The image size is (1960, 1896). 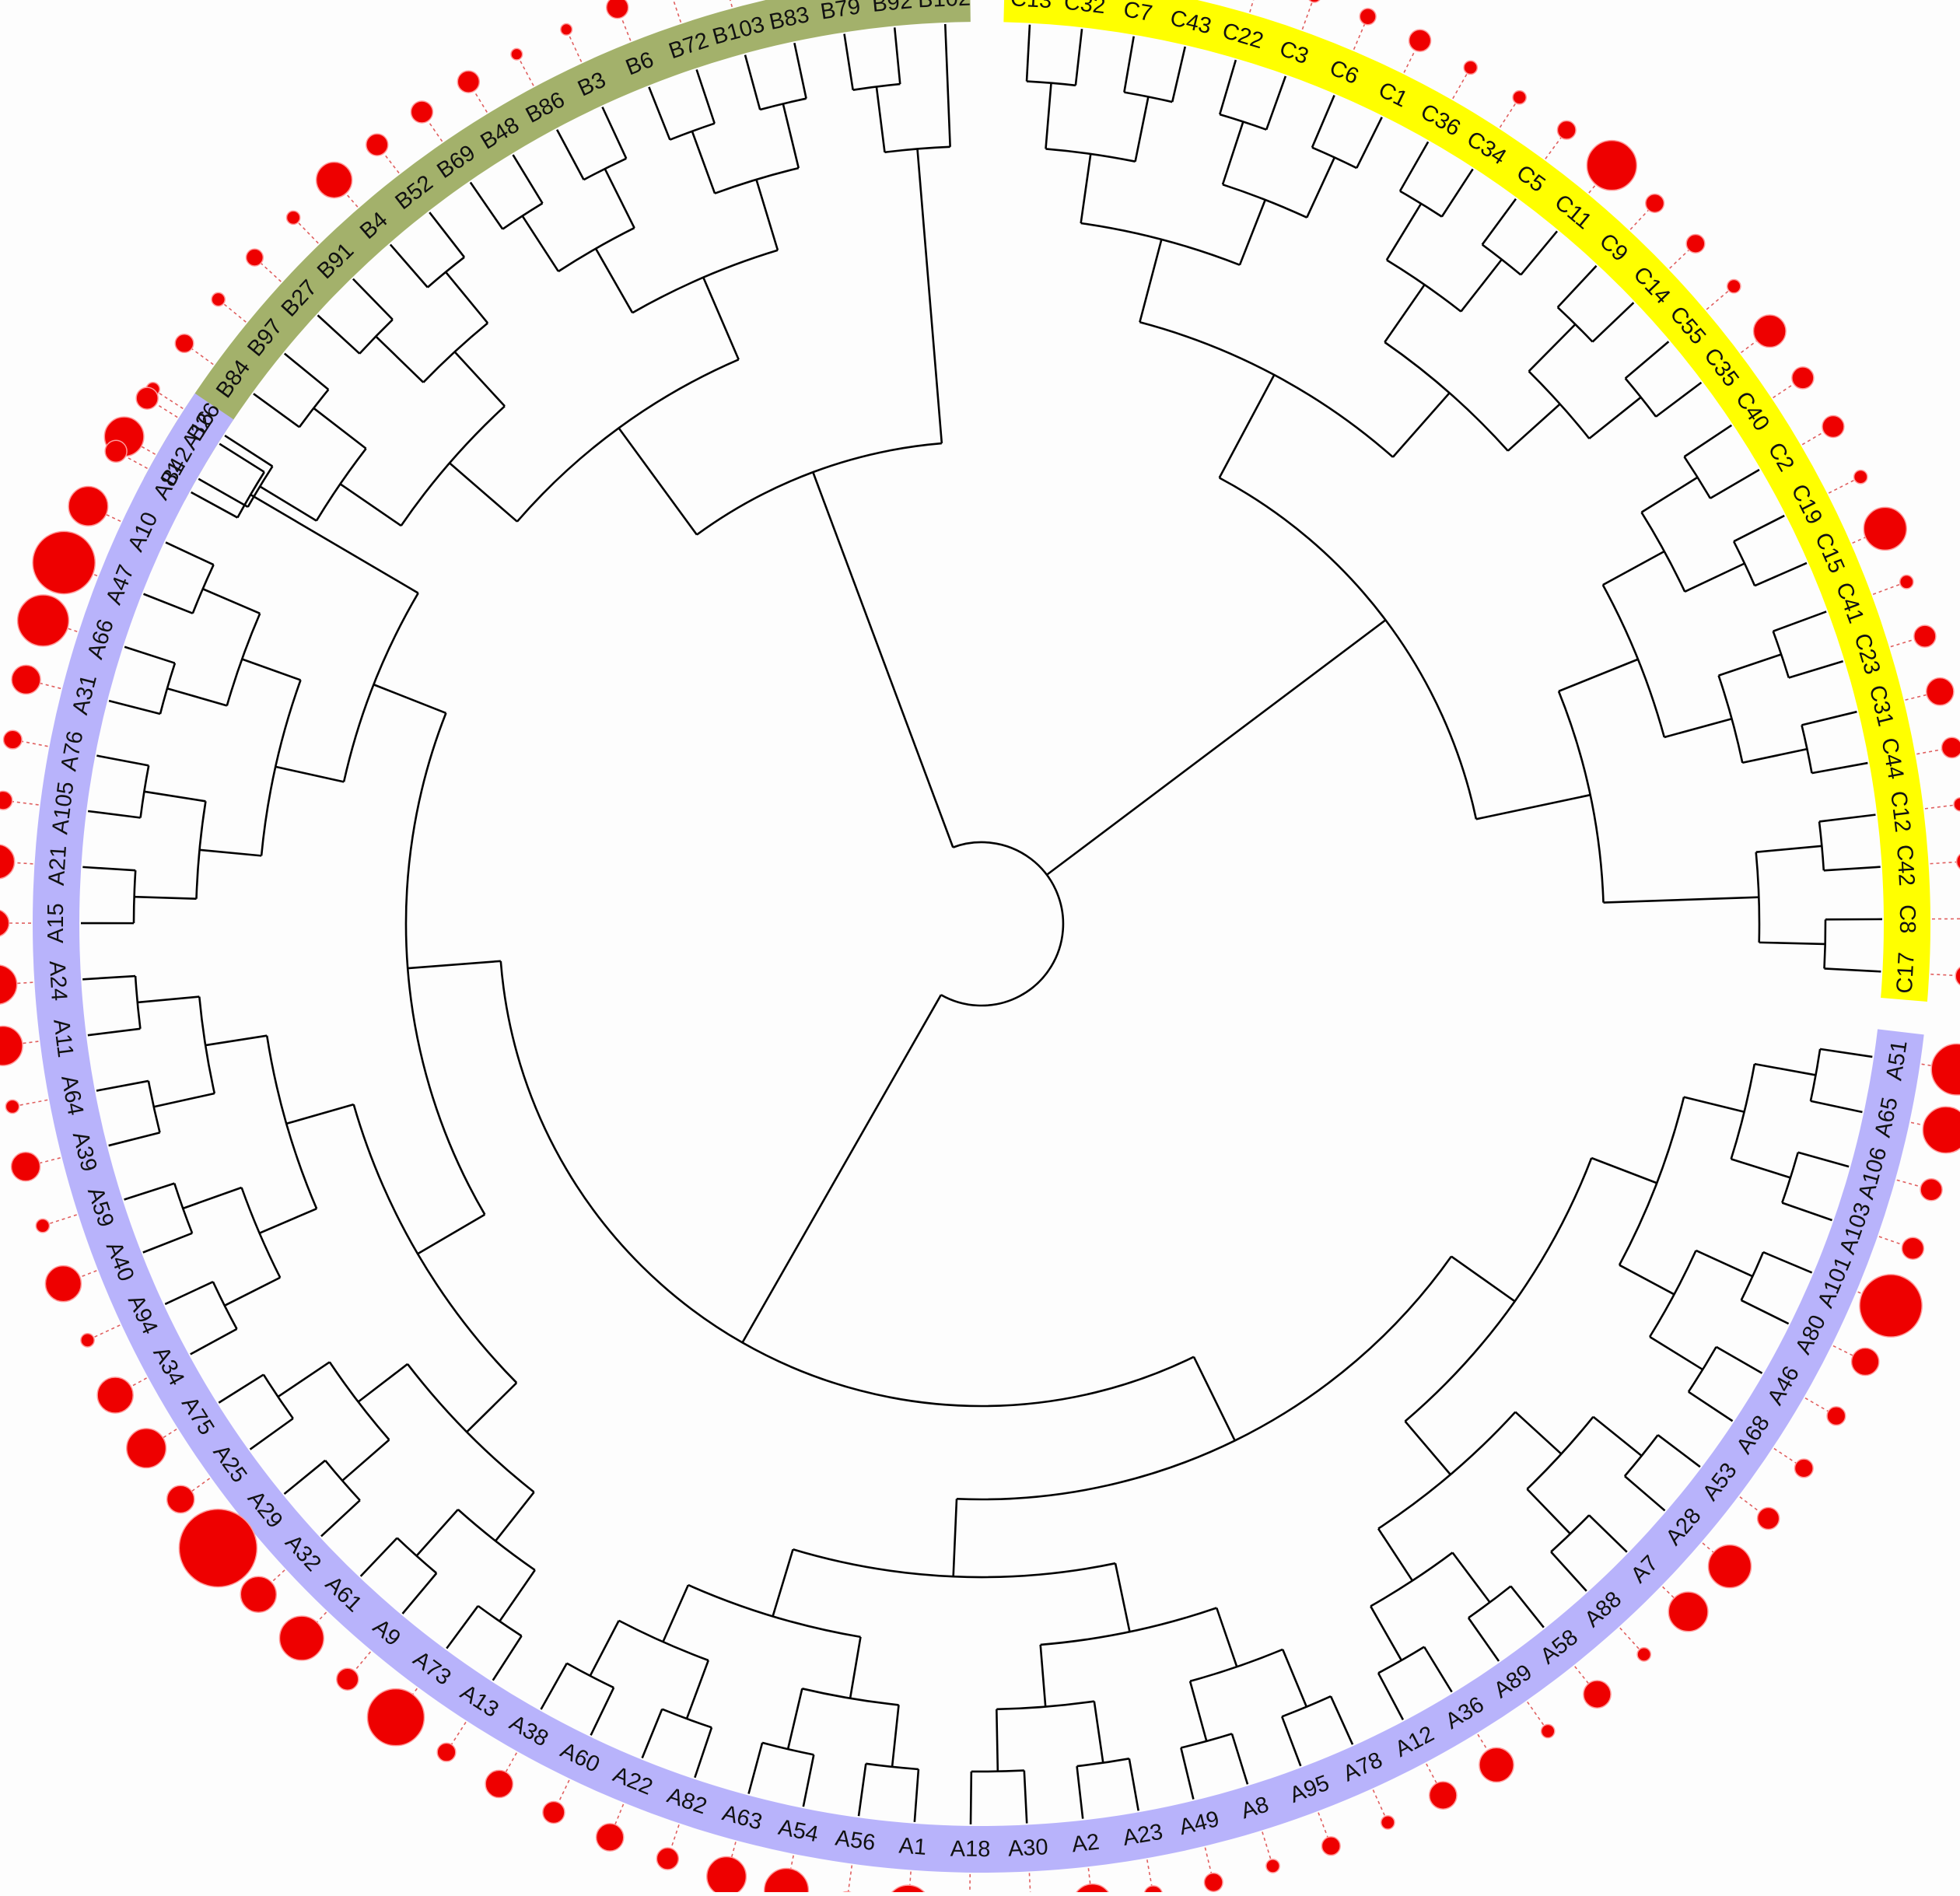 What do you see at coordinates (377, 145) in the screenshot?
I see `bubble-b52` at bounding box center [377, 145].